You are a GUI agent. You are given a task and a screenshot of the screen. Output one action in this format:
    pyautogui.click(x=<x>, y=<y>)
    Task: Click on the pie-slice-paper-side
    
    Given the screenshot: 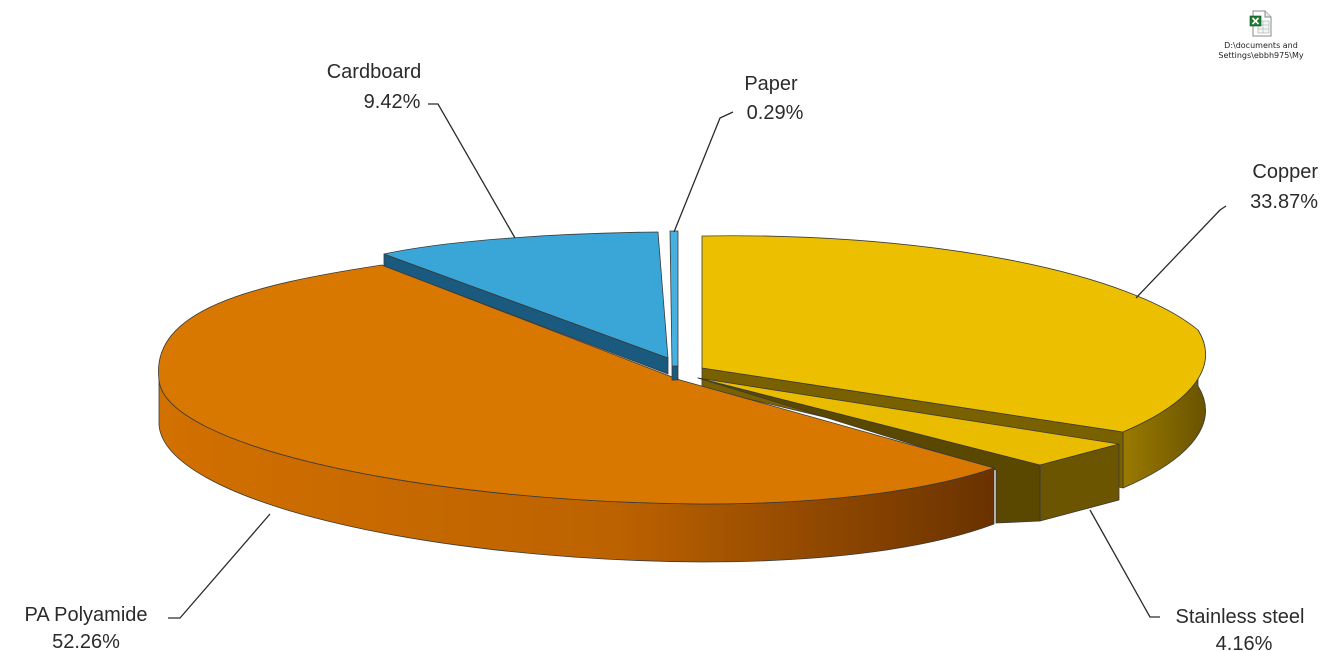 What is the action you would take?
    pyautogui.click(x=675, y=373)
    